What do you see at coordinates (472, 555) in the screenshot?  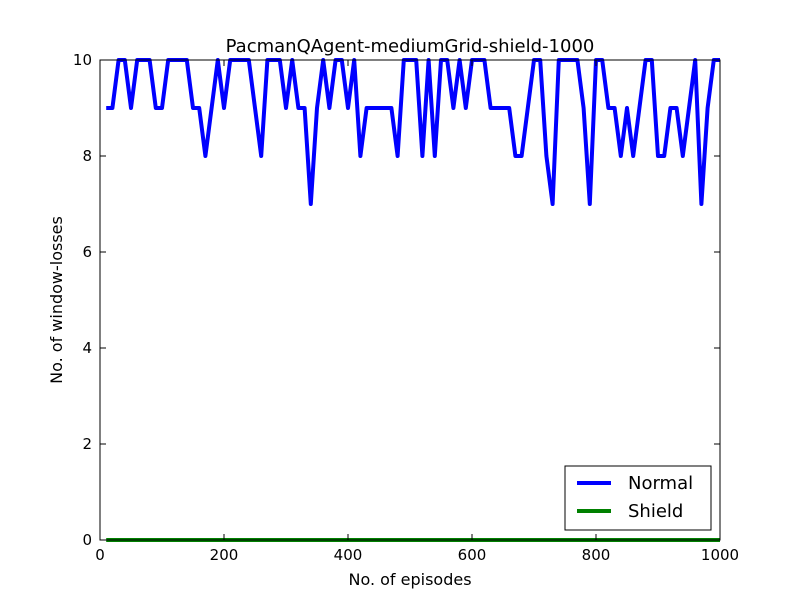 I see `x-tick-label: 600` at bounding box center [472, 555].